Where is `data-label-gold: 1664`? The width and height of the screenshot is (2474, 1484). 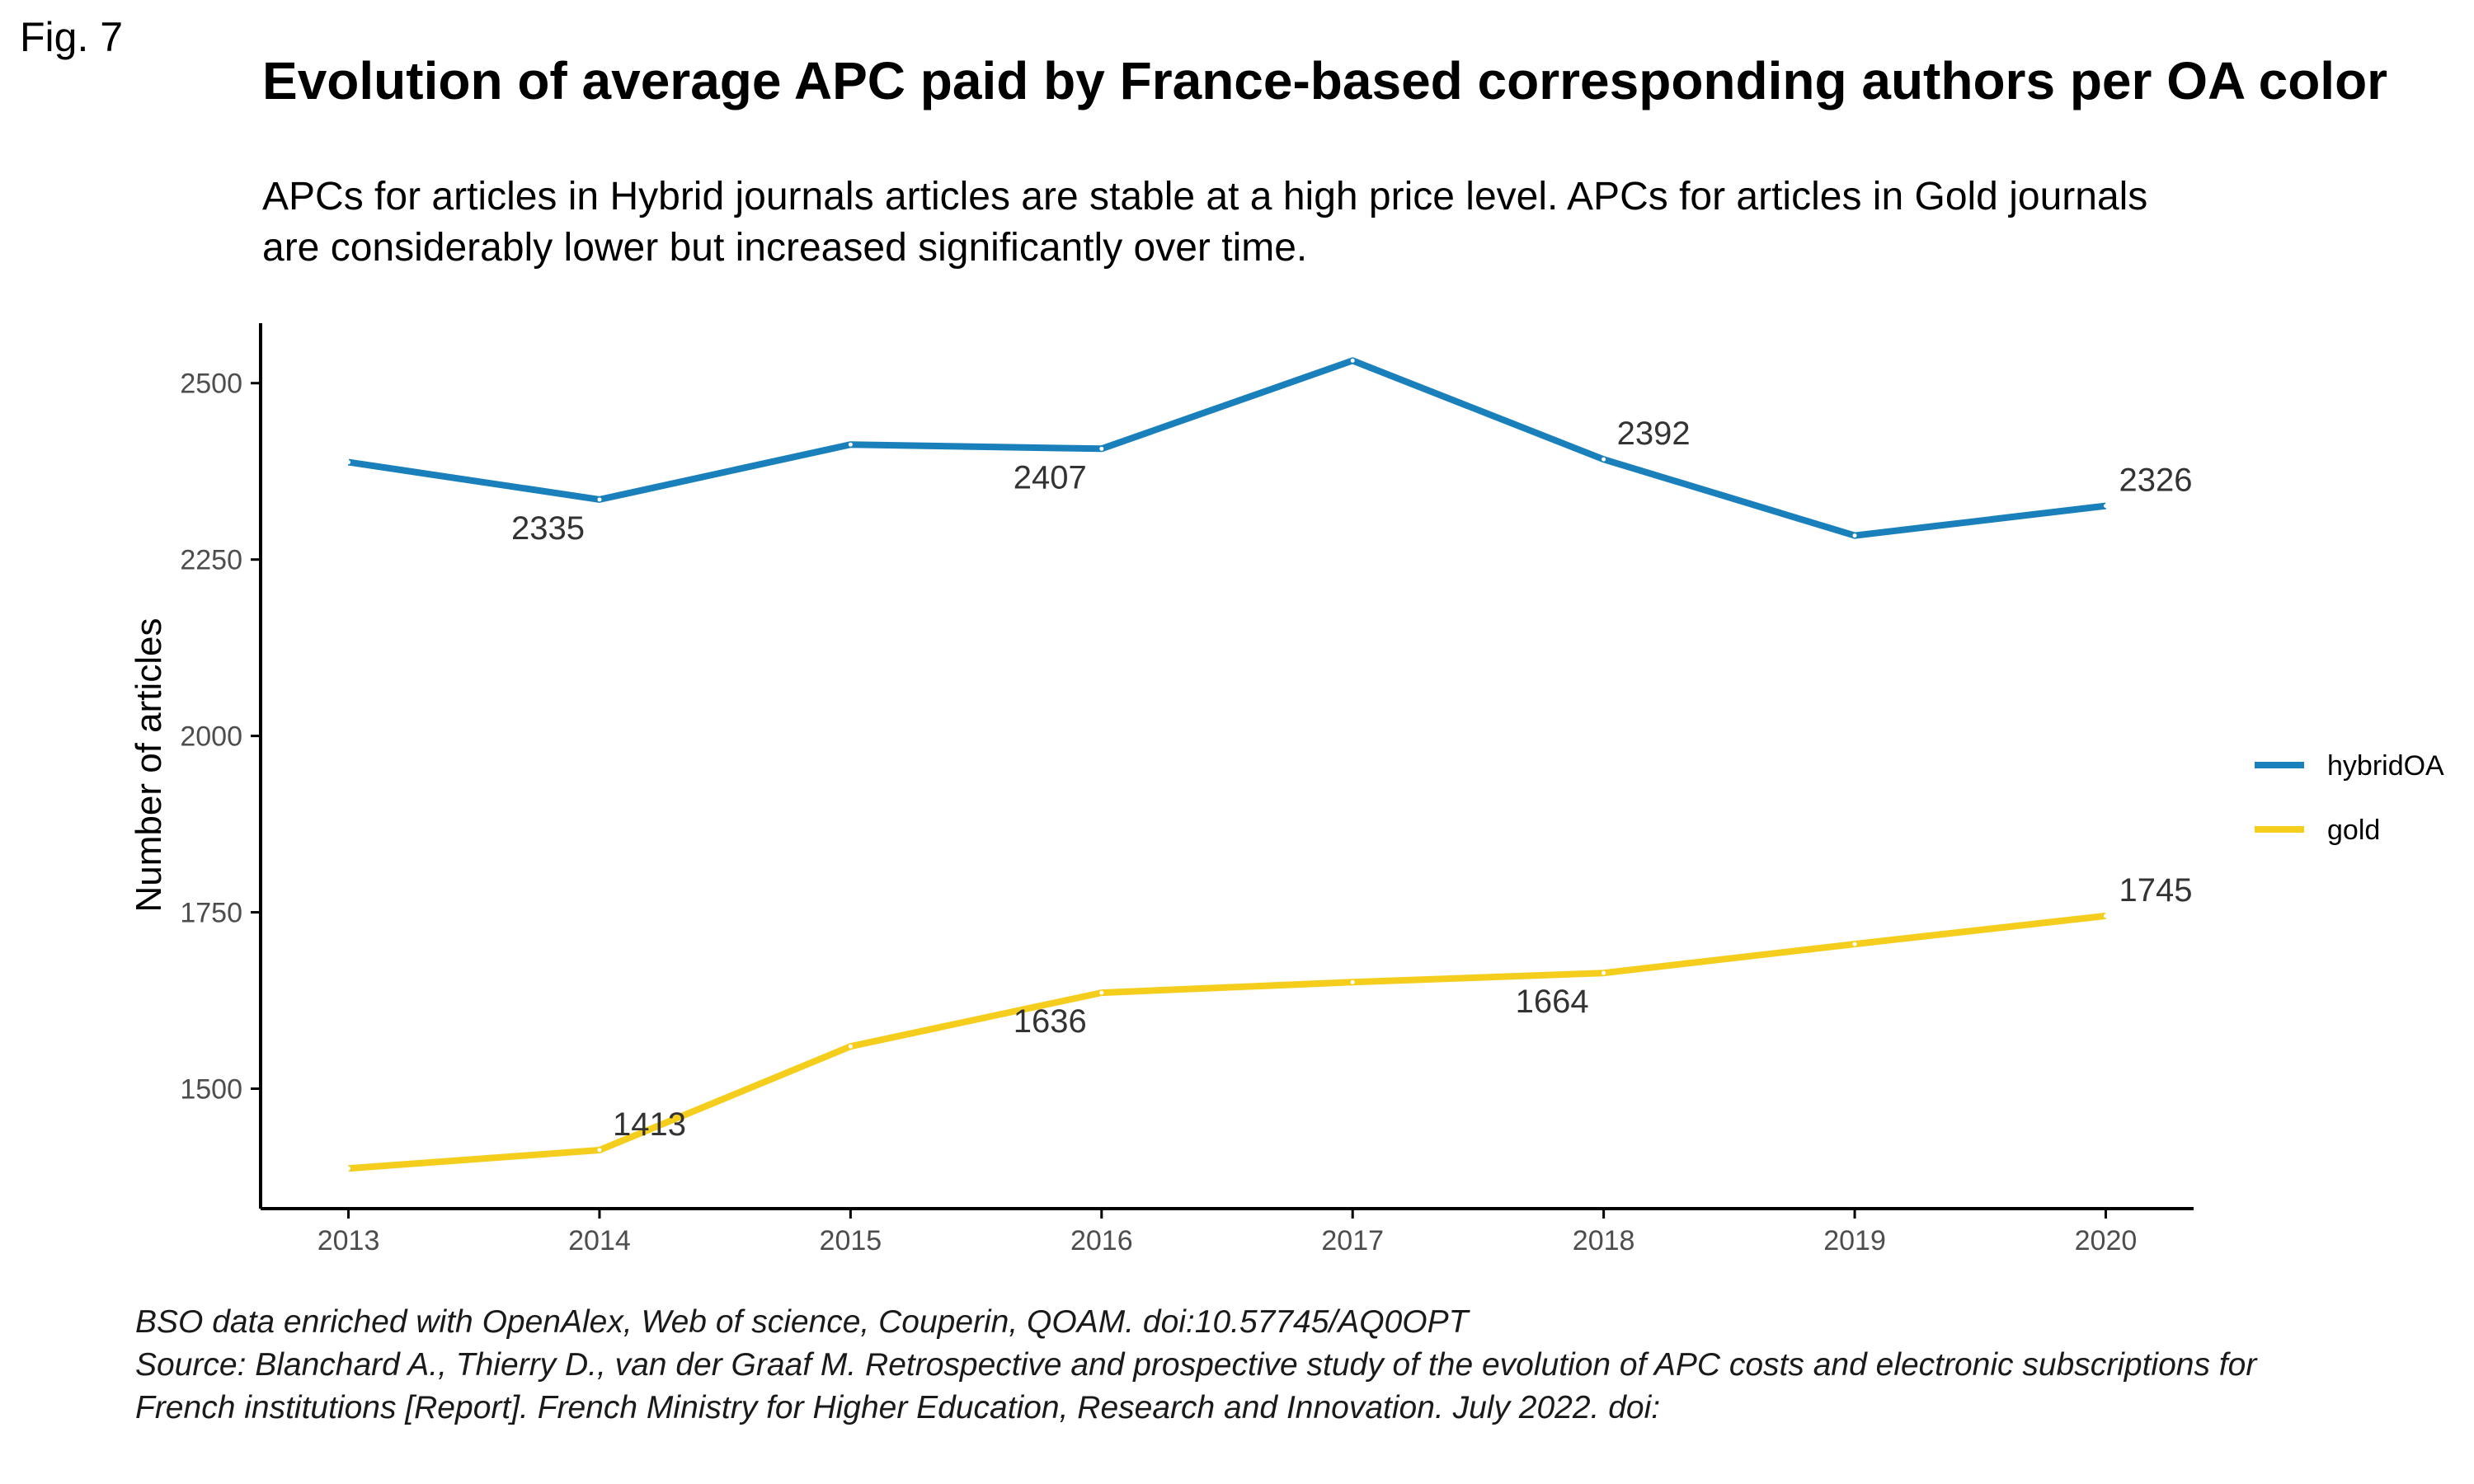 data-label-gold: 1664 is located at coordinates (1552, 1002).